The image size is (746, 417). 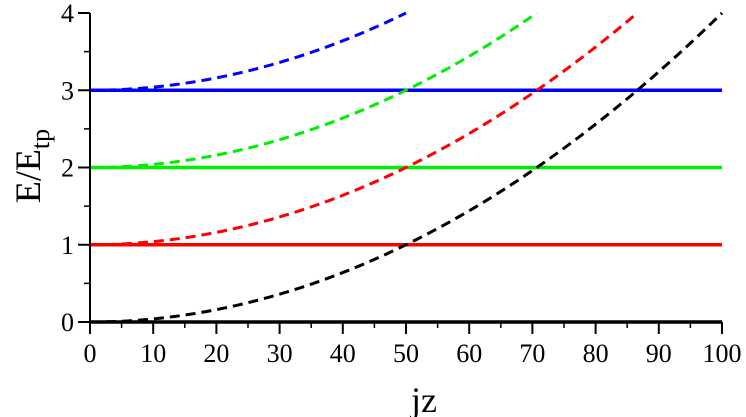 What do you see at coordinates (216, 353) in the screenshot?
I see `x-tick-label-20: 20` at bounding box center [216, 353].